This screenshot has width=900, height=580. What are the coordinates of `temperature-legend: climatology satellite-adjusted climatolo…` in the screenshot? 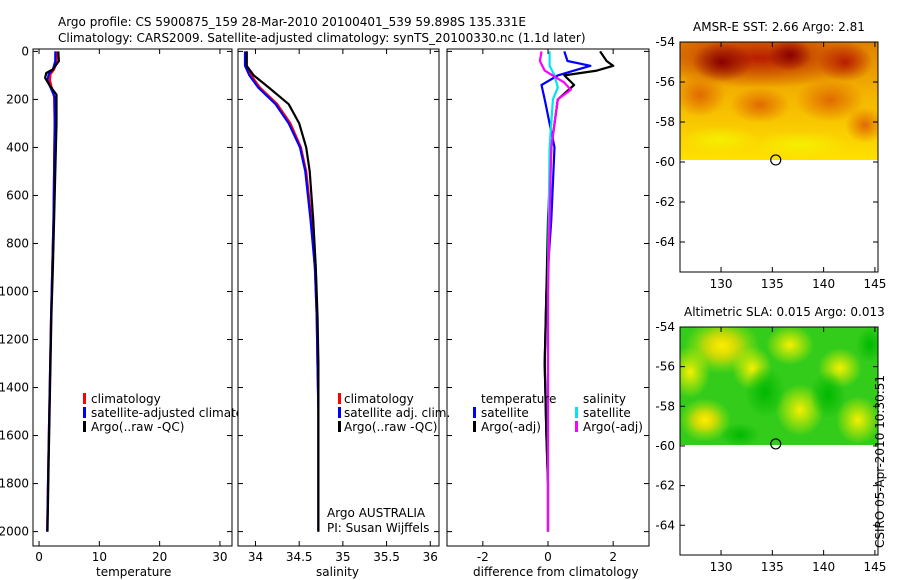 It's located at (176, 413).